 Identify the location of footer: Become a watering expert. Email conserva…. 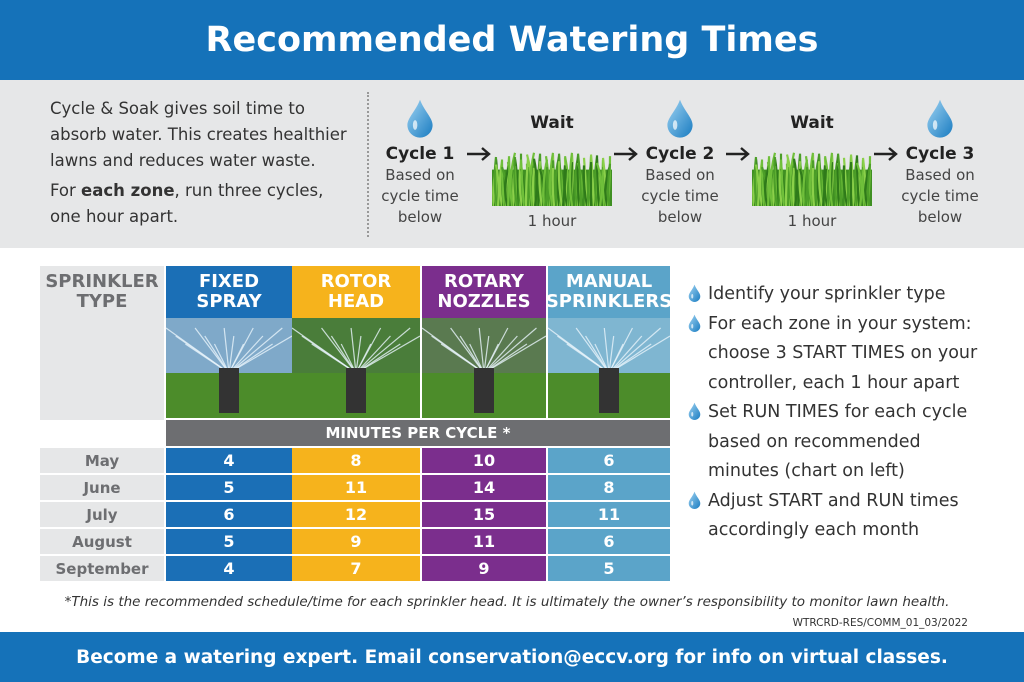
(512, 657).